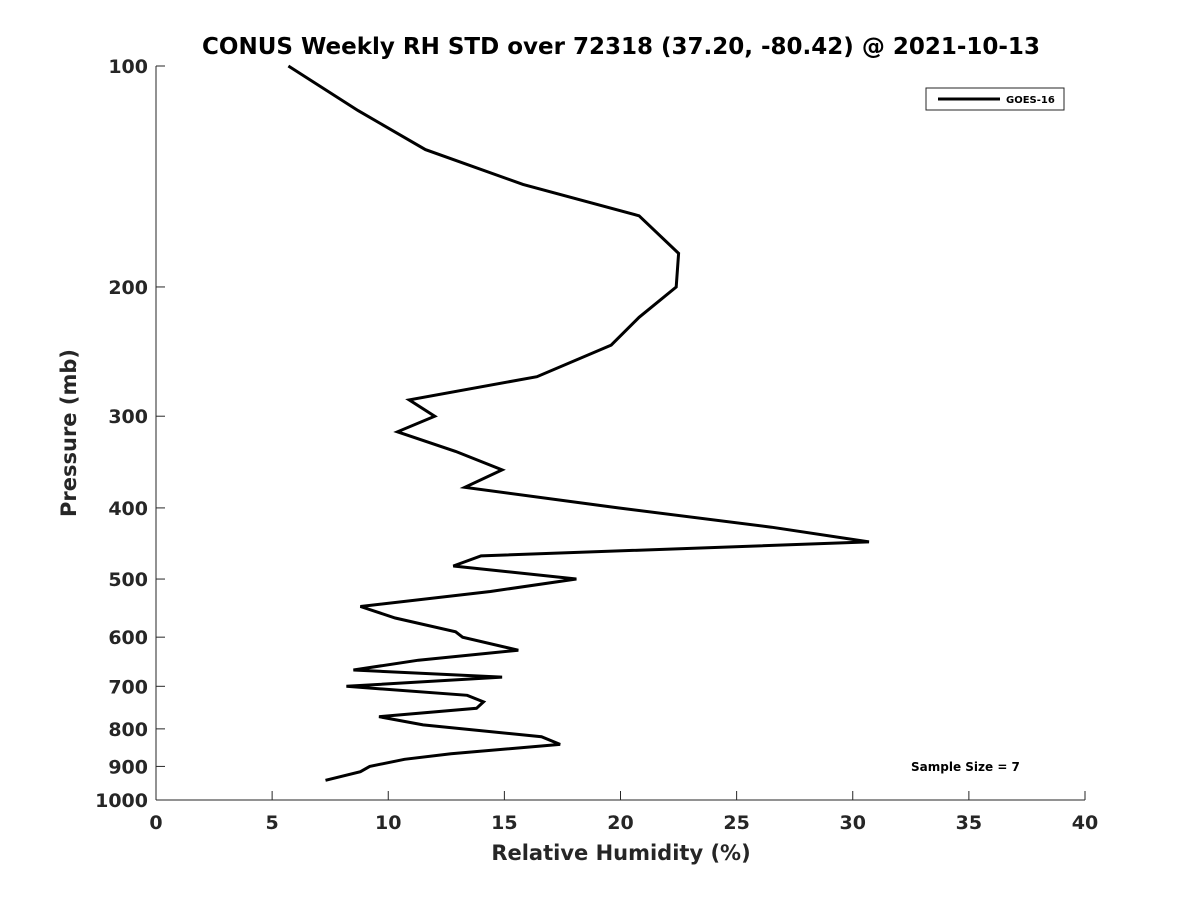 The height and width of the screenshot is (900, 1200). I want to click on x-tick-label: 25, so click(736, 823).